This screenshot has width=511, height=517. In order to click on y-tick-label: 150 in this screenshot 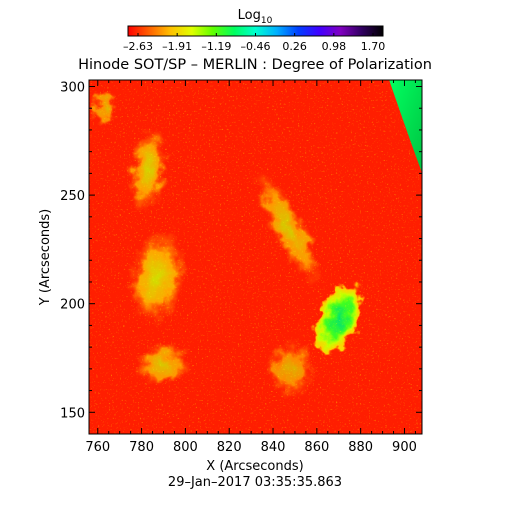, I will do `click(72, 413)`.